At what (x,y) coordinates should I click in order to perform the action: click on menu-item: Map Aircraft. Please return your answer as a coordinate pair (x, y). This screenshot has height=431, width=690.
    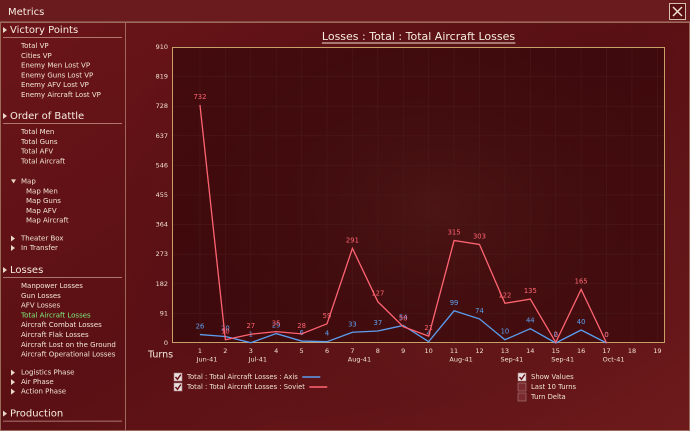
    Looking at the image, I should click on (47, 221).